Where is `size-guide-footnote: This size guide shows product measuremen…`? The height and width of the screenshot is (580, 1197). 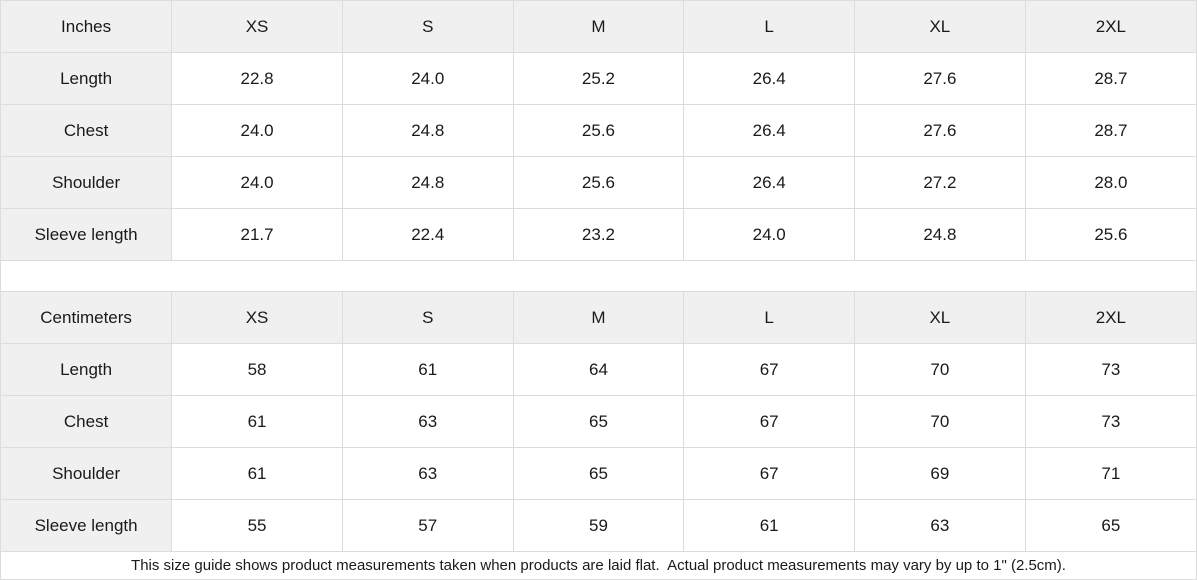
size-guide-footnote: This size guide shows product measuremen… is located at coordinates (598, 565).